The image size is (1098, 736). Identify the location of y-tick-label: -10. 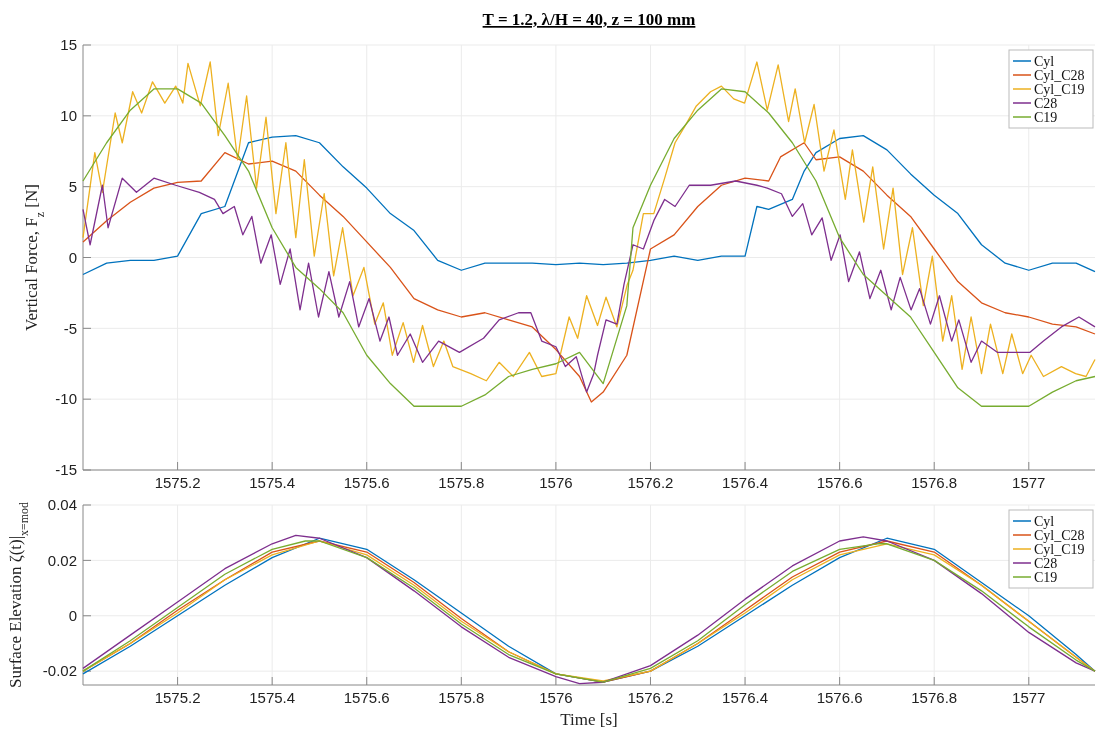
(66, 399).